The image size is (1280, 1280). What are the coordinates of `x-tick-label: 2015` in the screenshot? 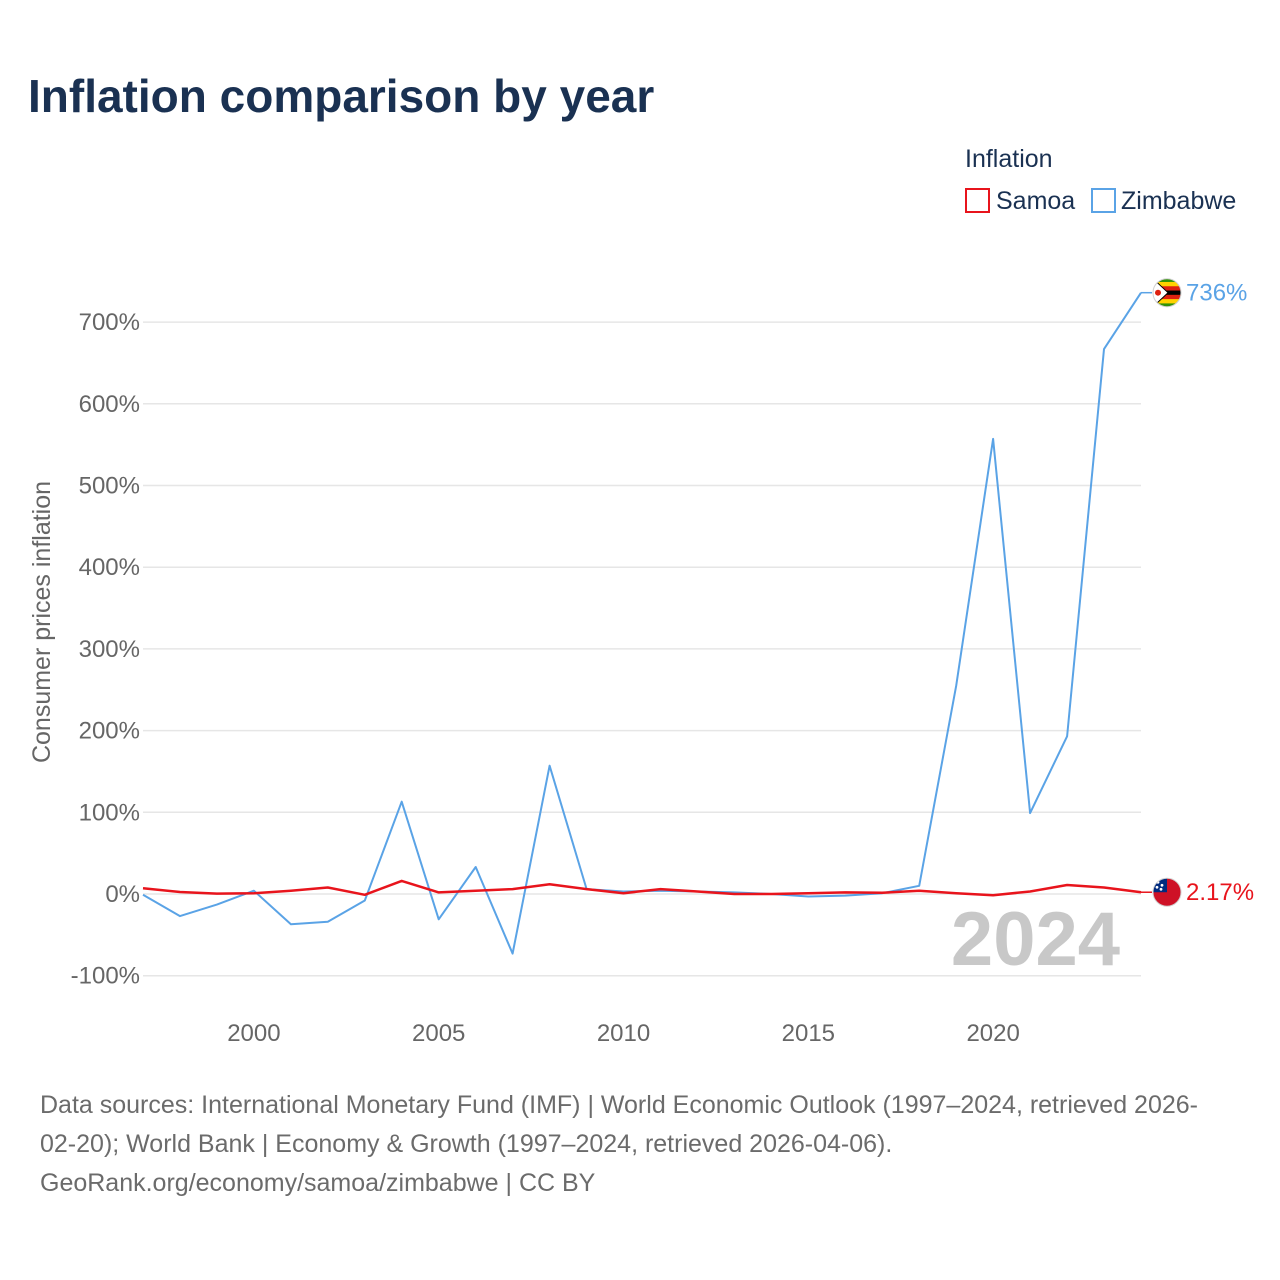 It's located at (808, 1033).